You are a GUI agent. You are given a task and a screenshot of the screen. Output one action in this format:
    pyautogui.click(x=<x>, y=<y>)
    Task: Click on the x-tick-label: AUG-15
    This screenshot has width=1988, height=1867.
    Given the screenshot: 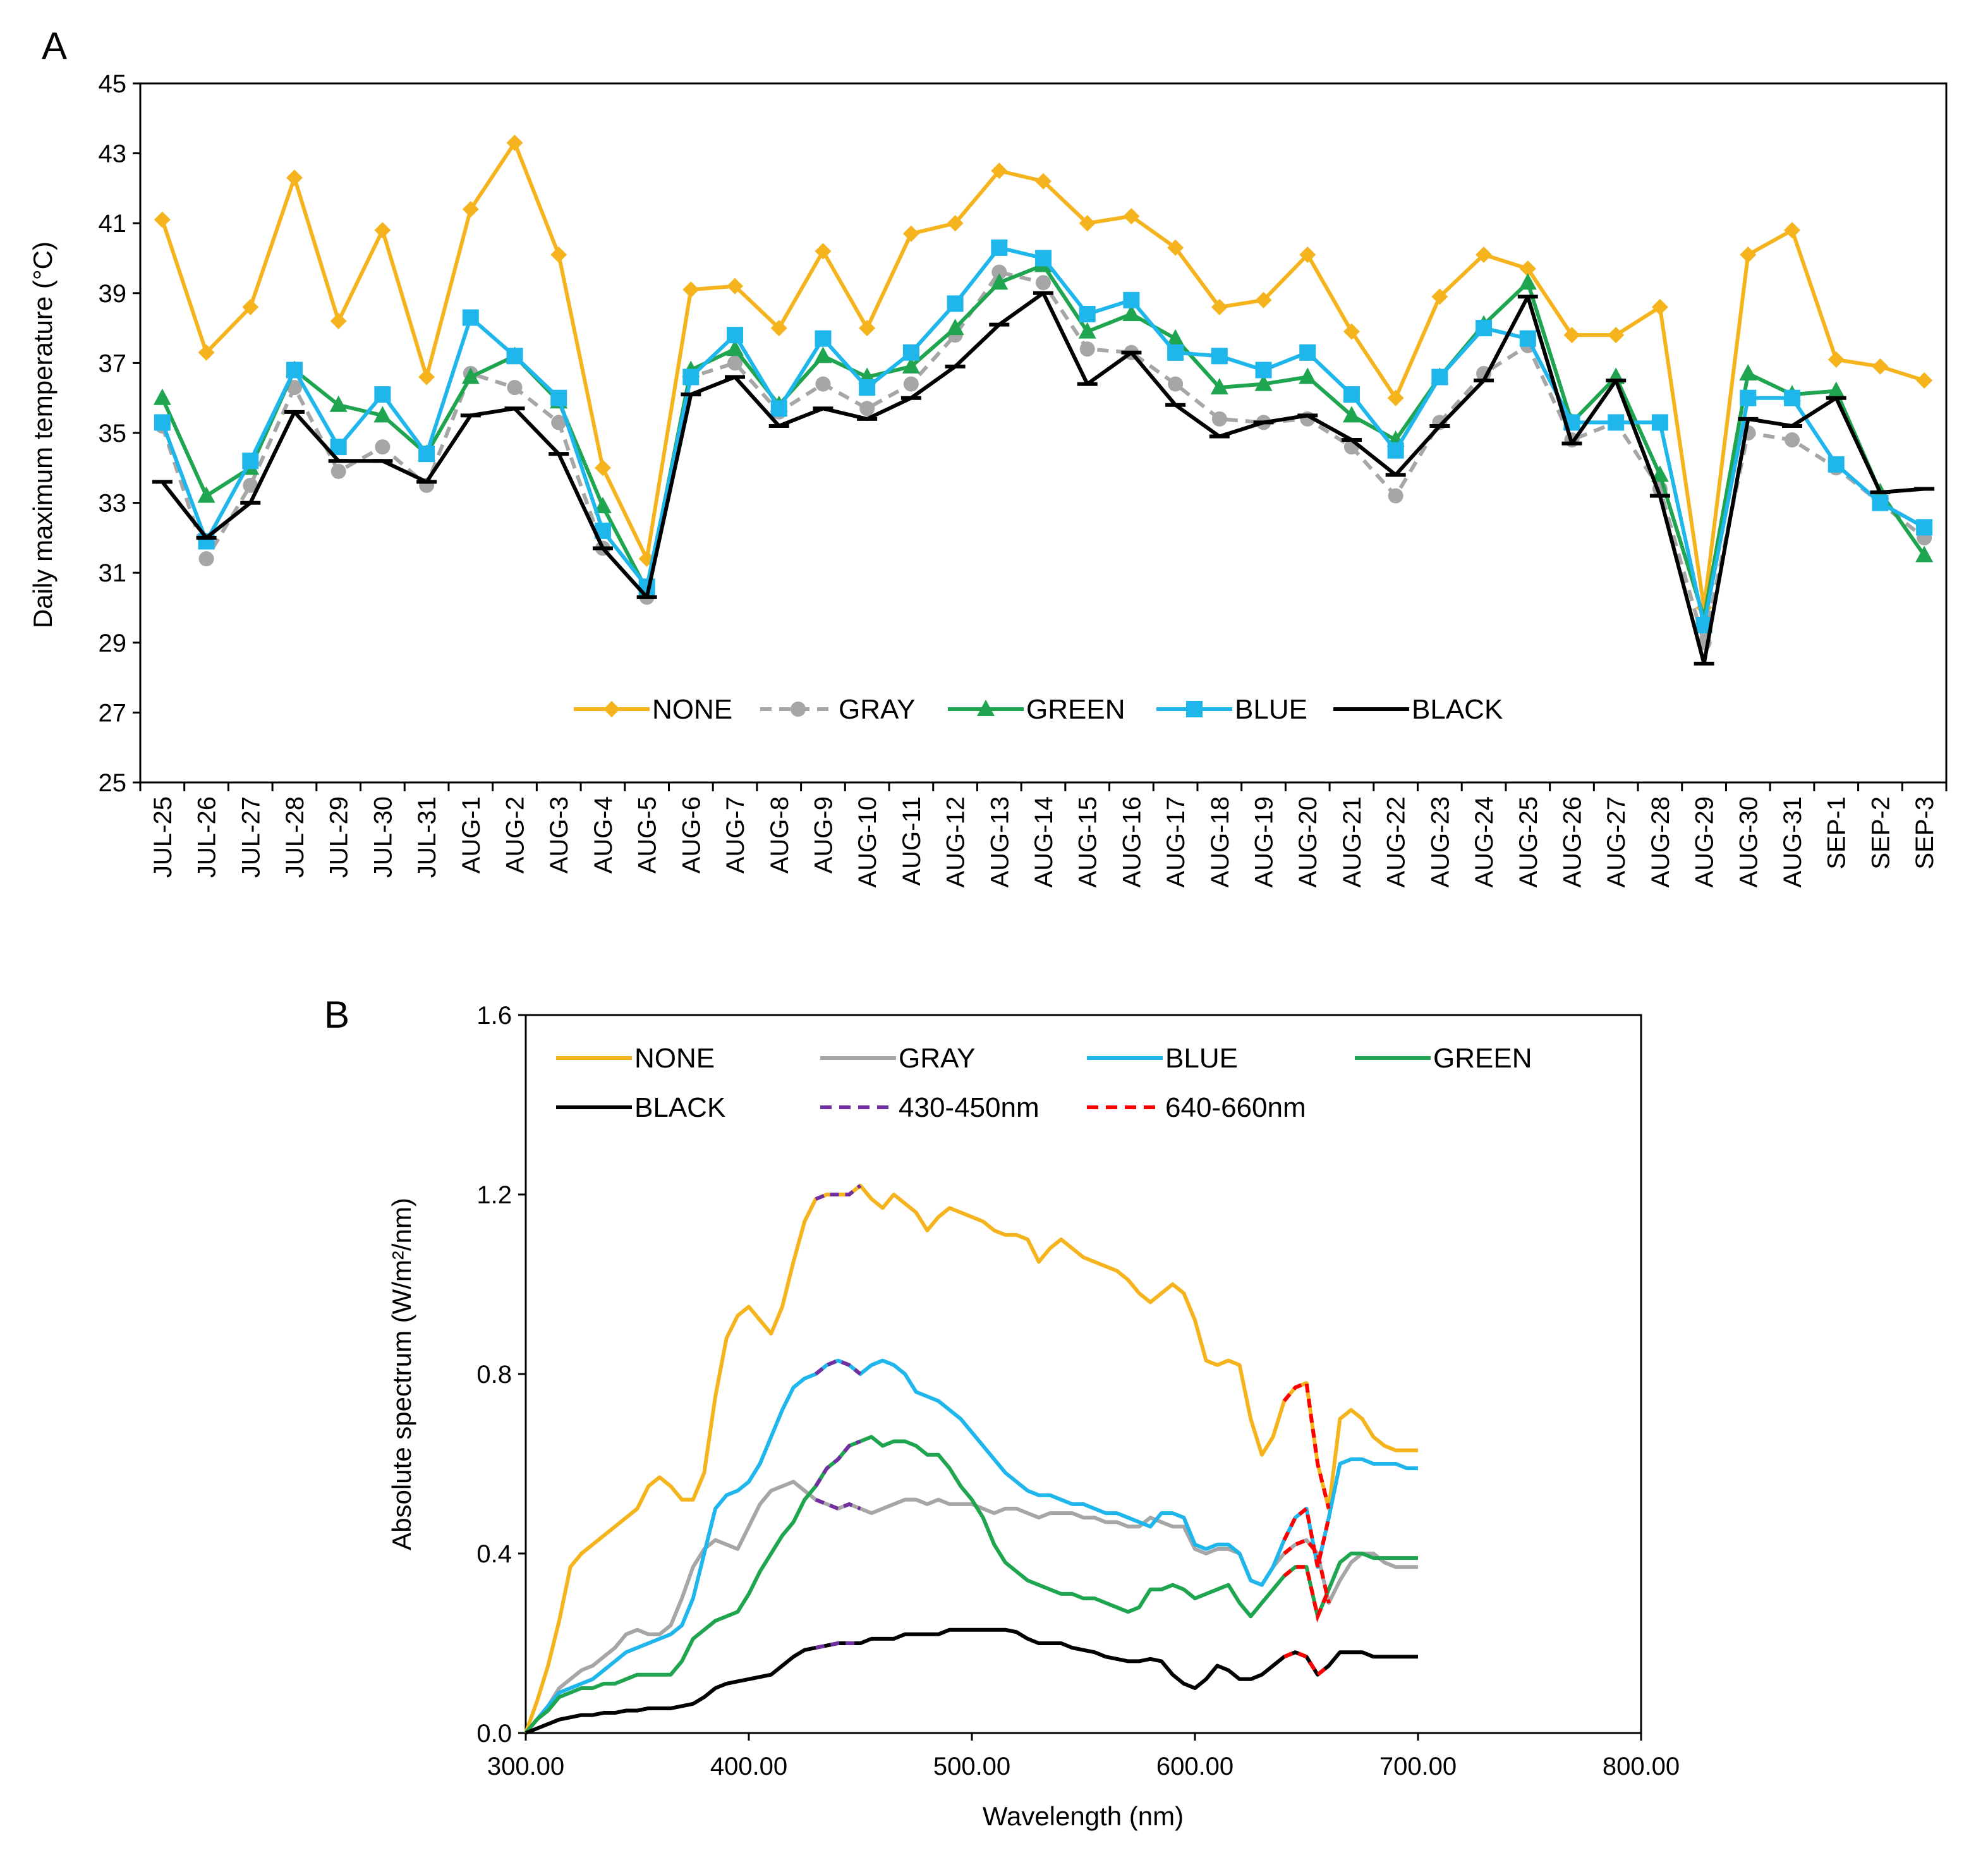 What is the action you would take?
    pyautogui.click(x=1088, y=842)
    